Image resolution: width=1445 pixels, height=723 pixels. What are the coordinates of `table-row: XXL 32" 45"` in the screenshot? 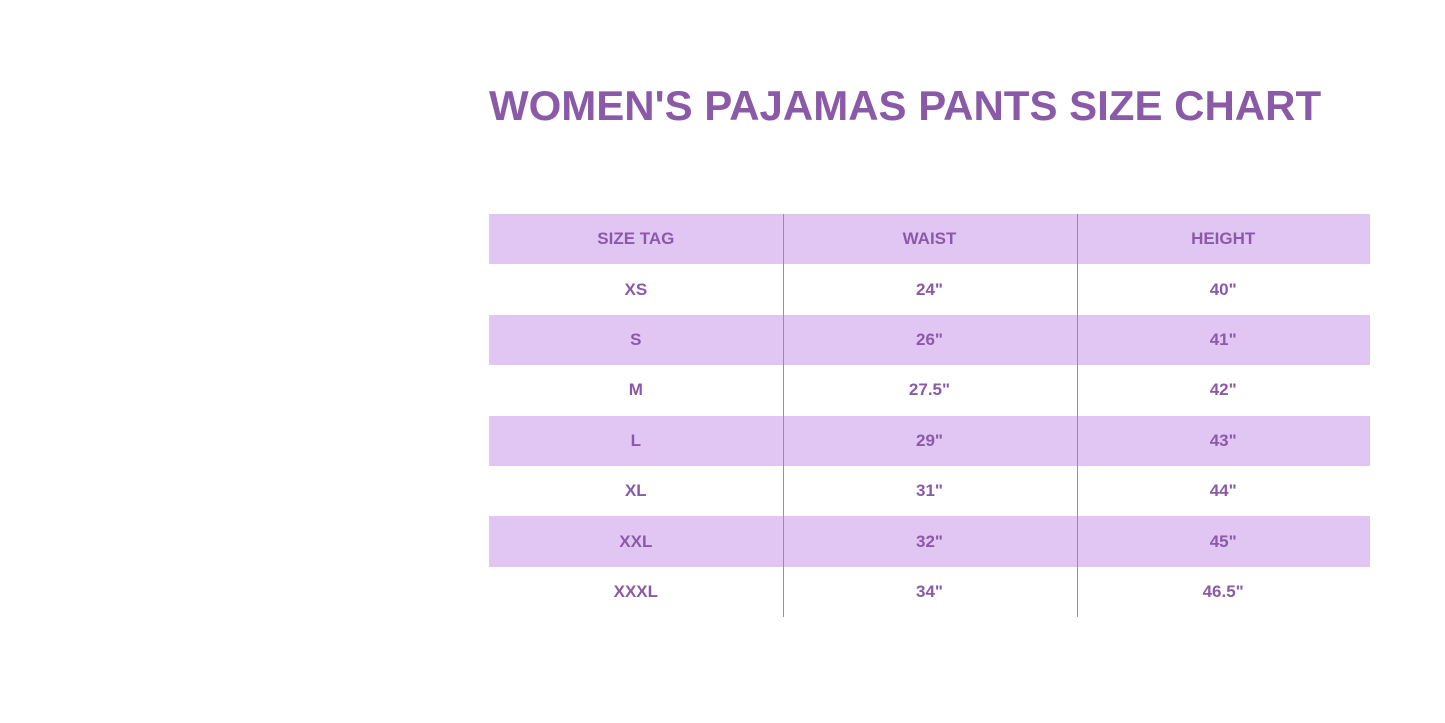 It's located at (929, 541).